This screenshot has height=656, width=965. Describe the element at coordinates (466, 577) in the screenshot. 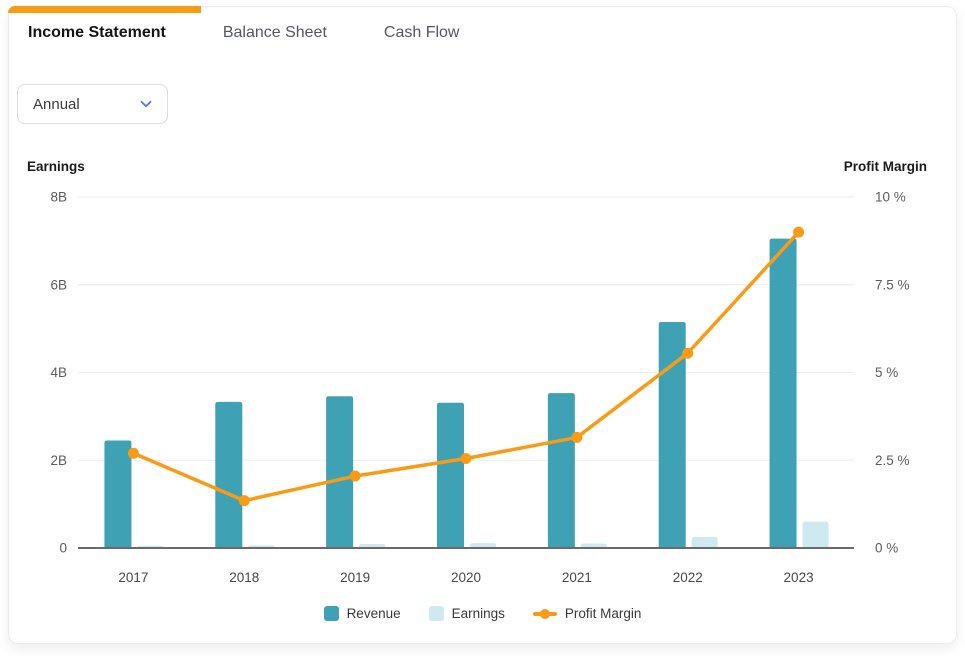

I see `x-axis-label: 2020` at that location.